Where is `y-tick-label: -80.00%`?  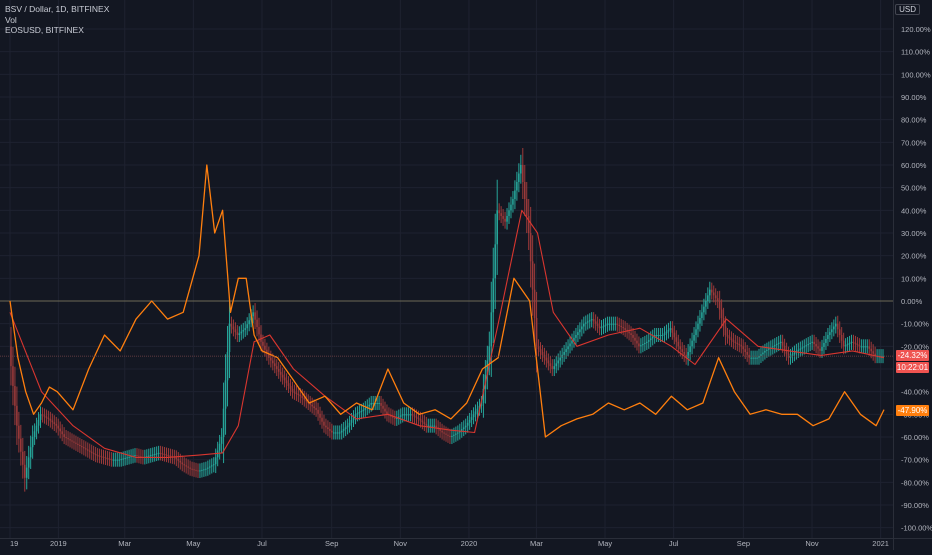
y-tick-label: -80.00% is located at coordinates (915, 482).